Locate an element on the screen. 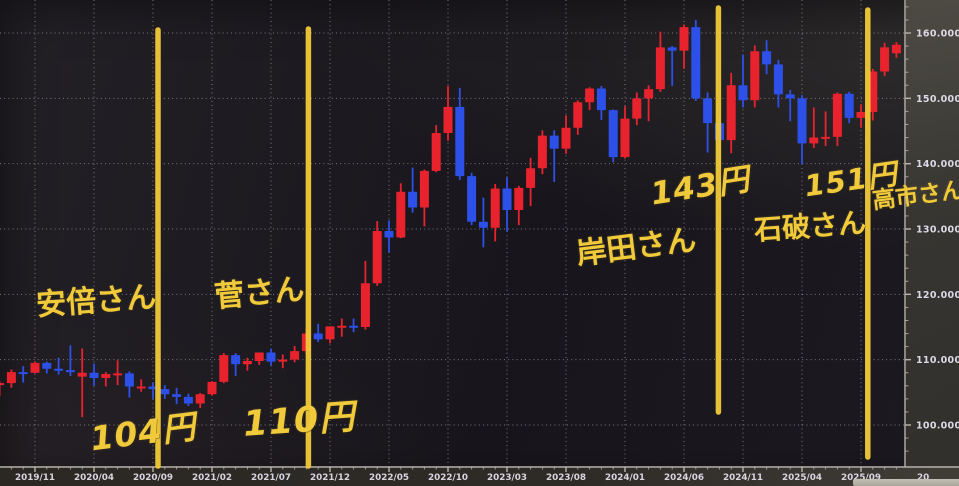 The height and width of the screenshot is (486, 959). annotation-ishiba-label: 石破さん is located at coordinates (810, 226).